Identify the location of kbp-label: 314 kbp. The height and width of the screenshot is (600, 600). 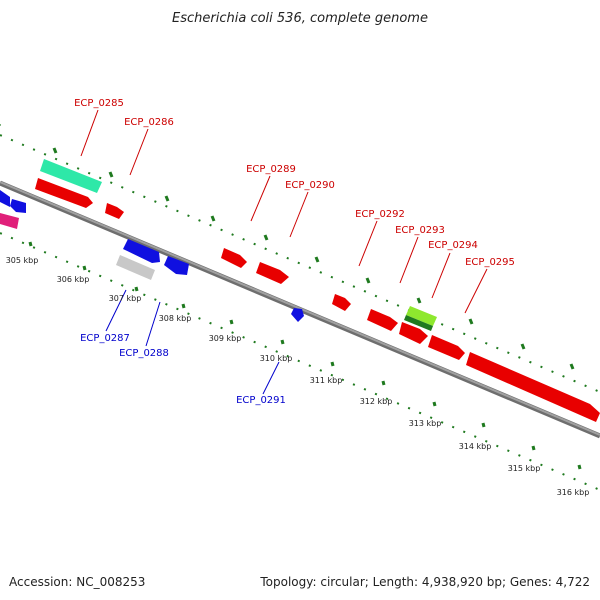
(475, 446).